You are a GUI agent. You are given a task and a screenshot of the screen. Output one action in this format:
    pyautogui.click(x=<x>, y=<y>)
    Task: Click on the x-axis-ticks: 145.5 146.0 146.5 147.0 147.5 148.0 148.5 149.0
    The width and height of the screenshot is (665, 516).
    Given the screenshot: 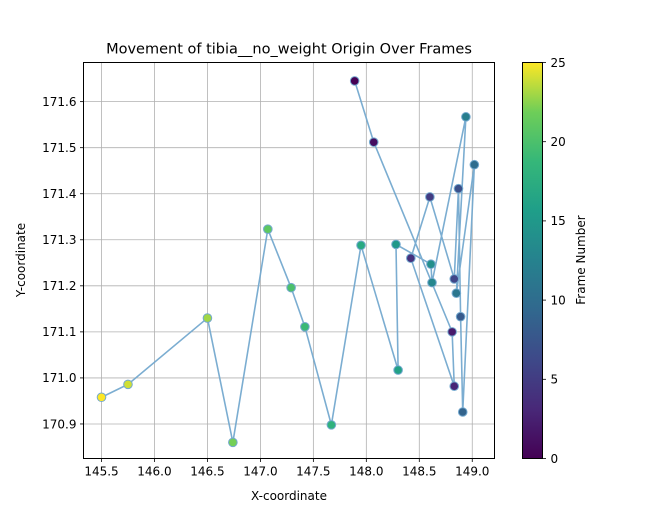 What is the action you would take?
    pyautogui.click(x=286, y=468)
    